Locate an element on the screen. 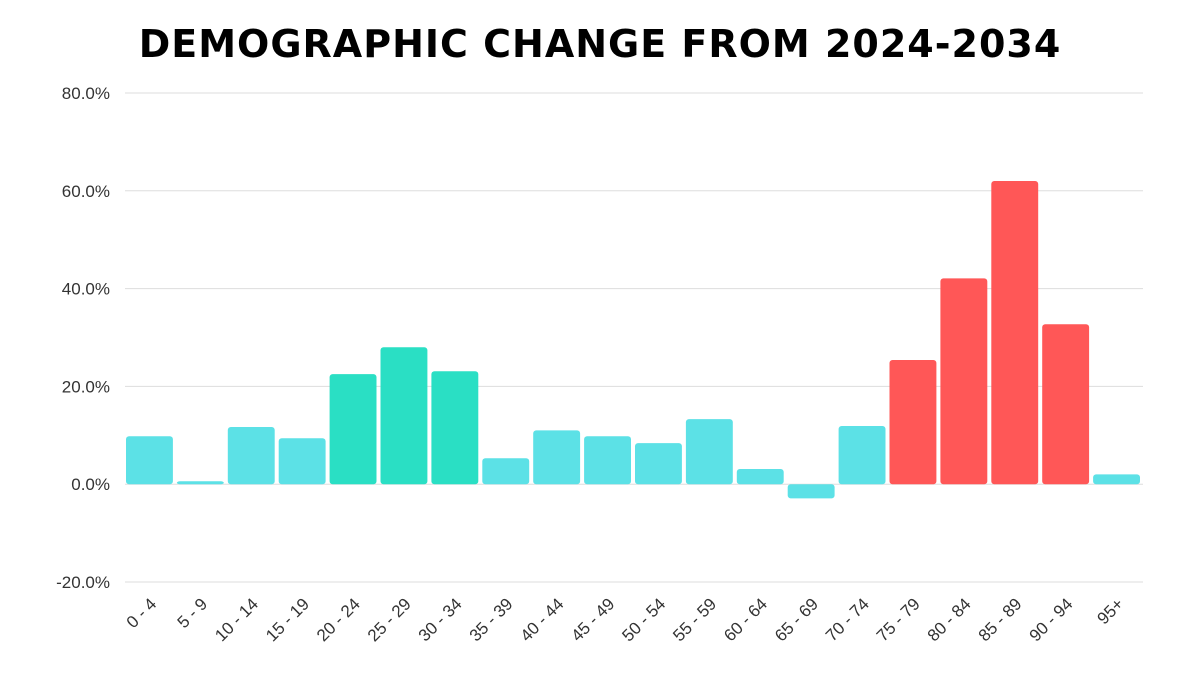  y-tick-label: 80.0% is located at coordinates (86, 93).